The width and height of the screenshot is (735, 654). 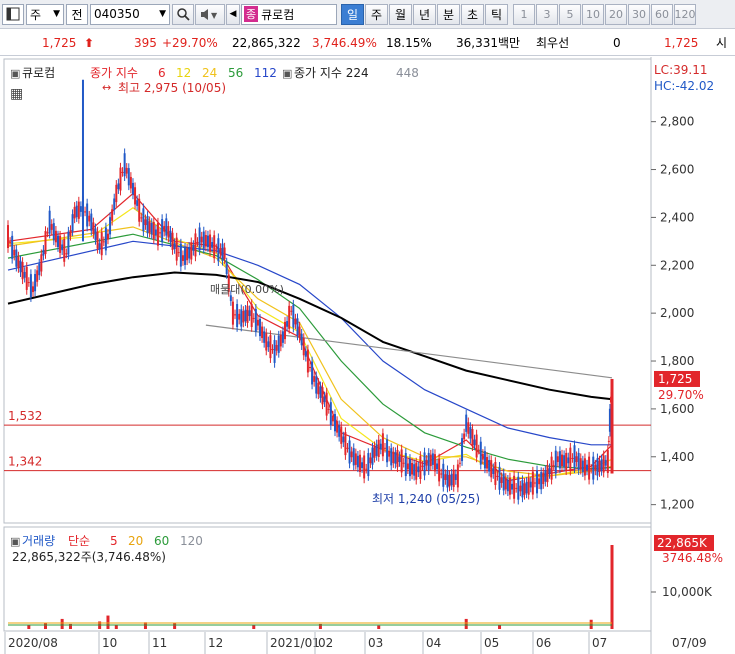 What do you see at coordinates (570, 14) in the screenshot?
I see `interval-tab: 5` at bounding box center [570, 14].